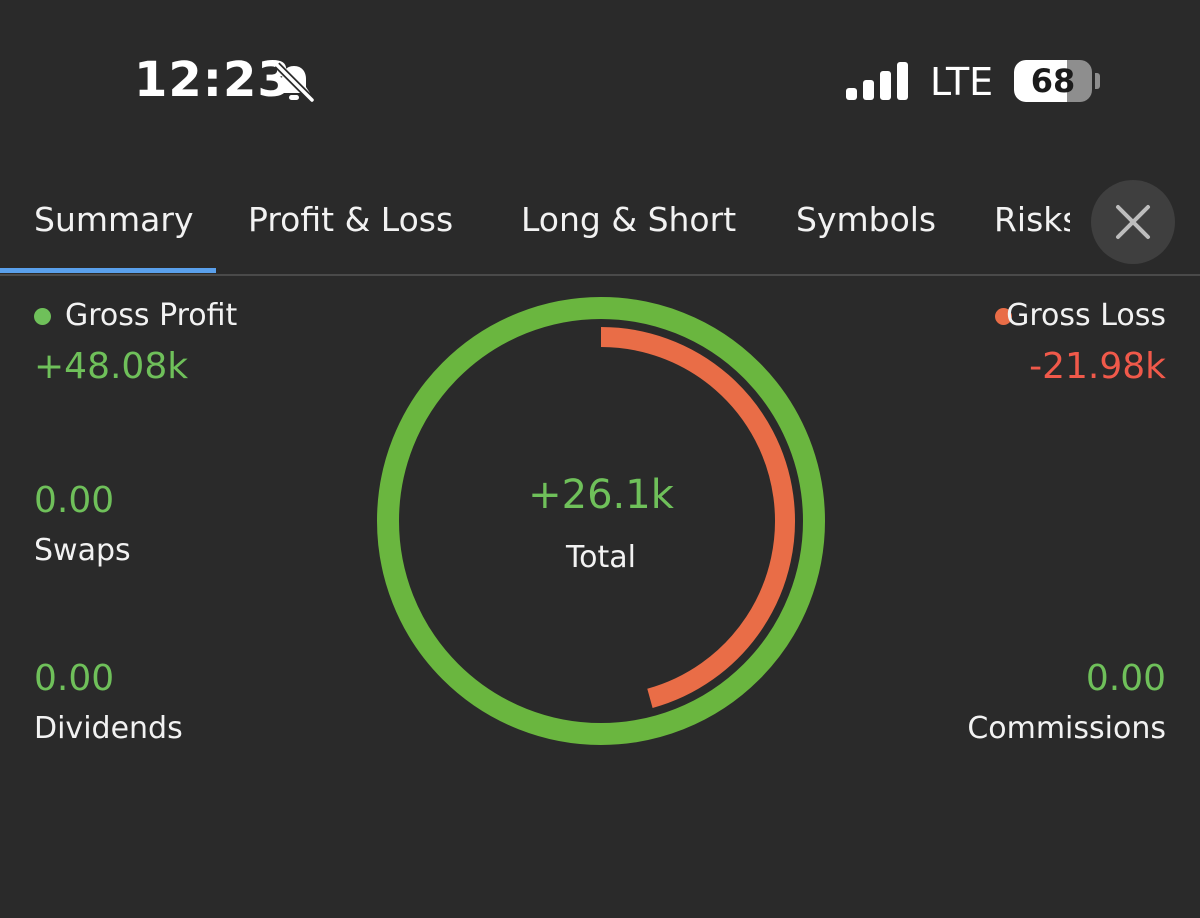  Describe the element at coordinates (108, 728) in the screenshot. I see `dividends-label: Dividends` at that location.